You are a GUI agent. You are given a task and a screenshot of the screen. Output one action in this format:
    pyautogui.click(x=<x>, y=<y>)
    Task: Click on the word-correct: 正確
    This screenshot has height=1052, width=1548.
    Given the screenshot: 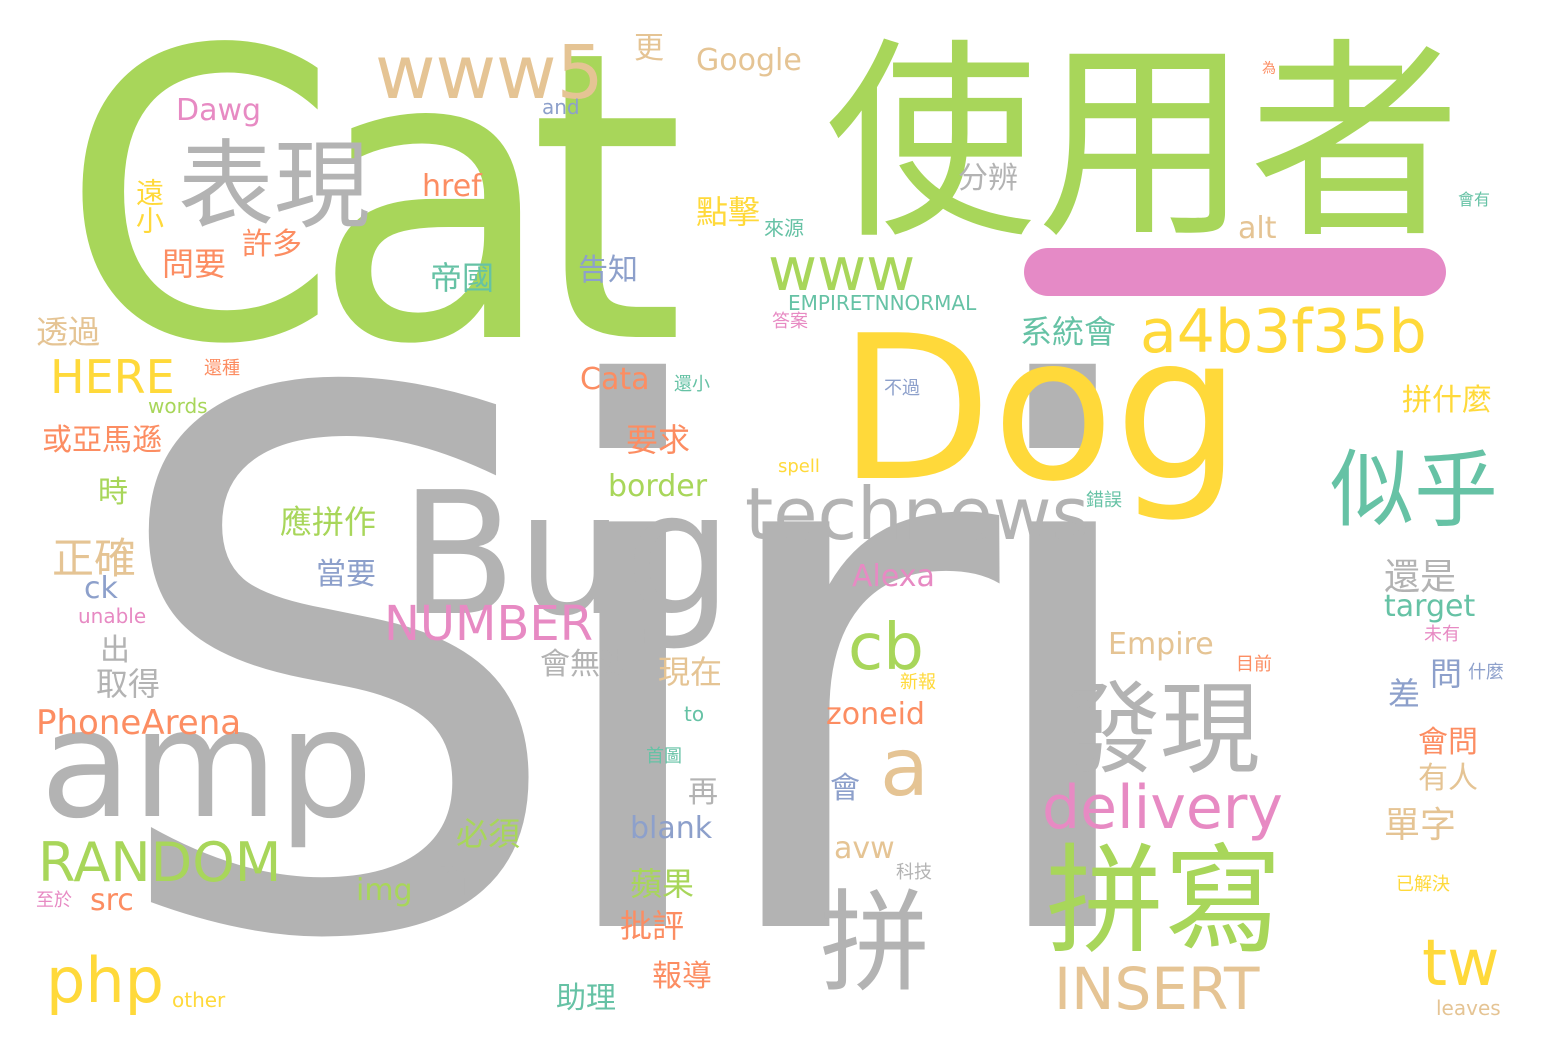 What is the action you would take?
    pyautogui.click(x=94, y=558)
    